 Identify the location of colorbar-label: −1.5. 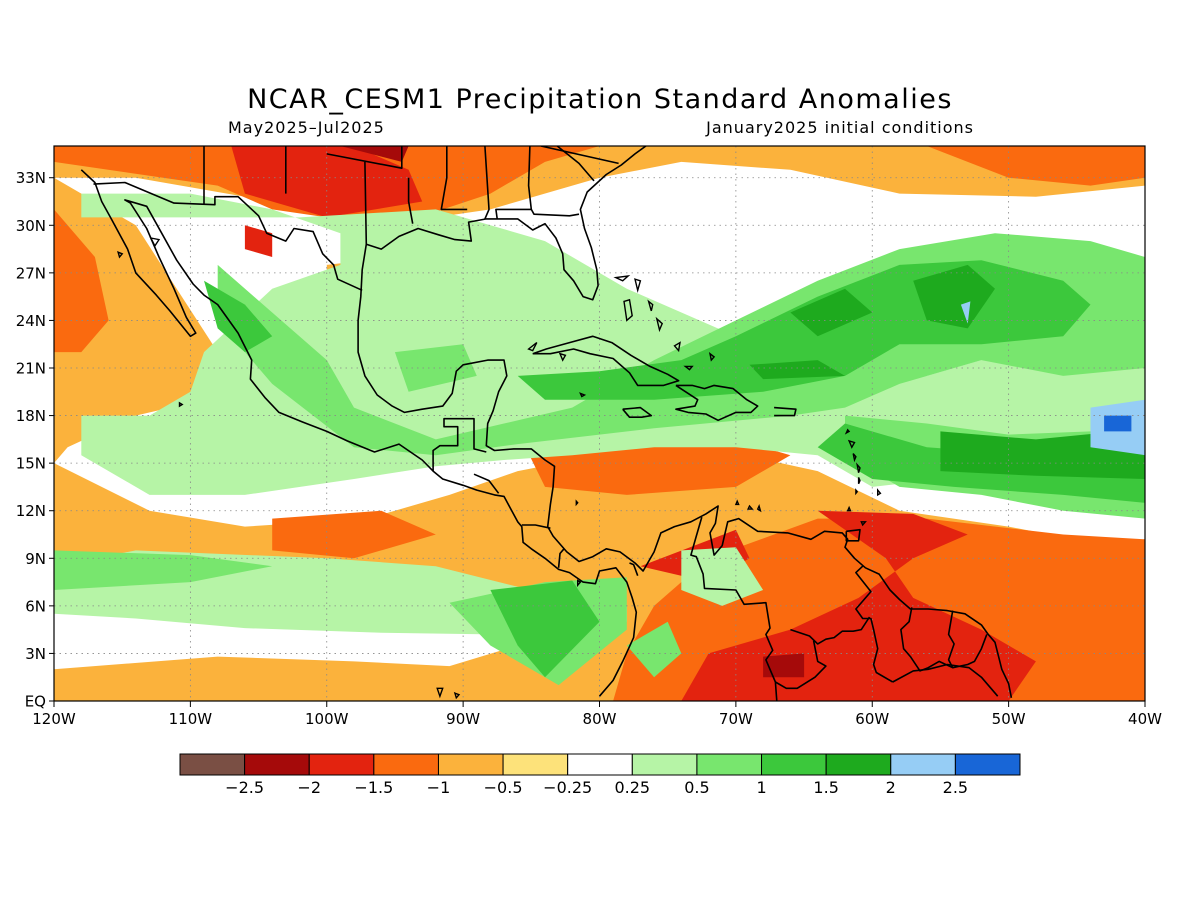
(373, 787).